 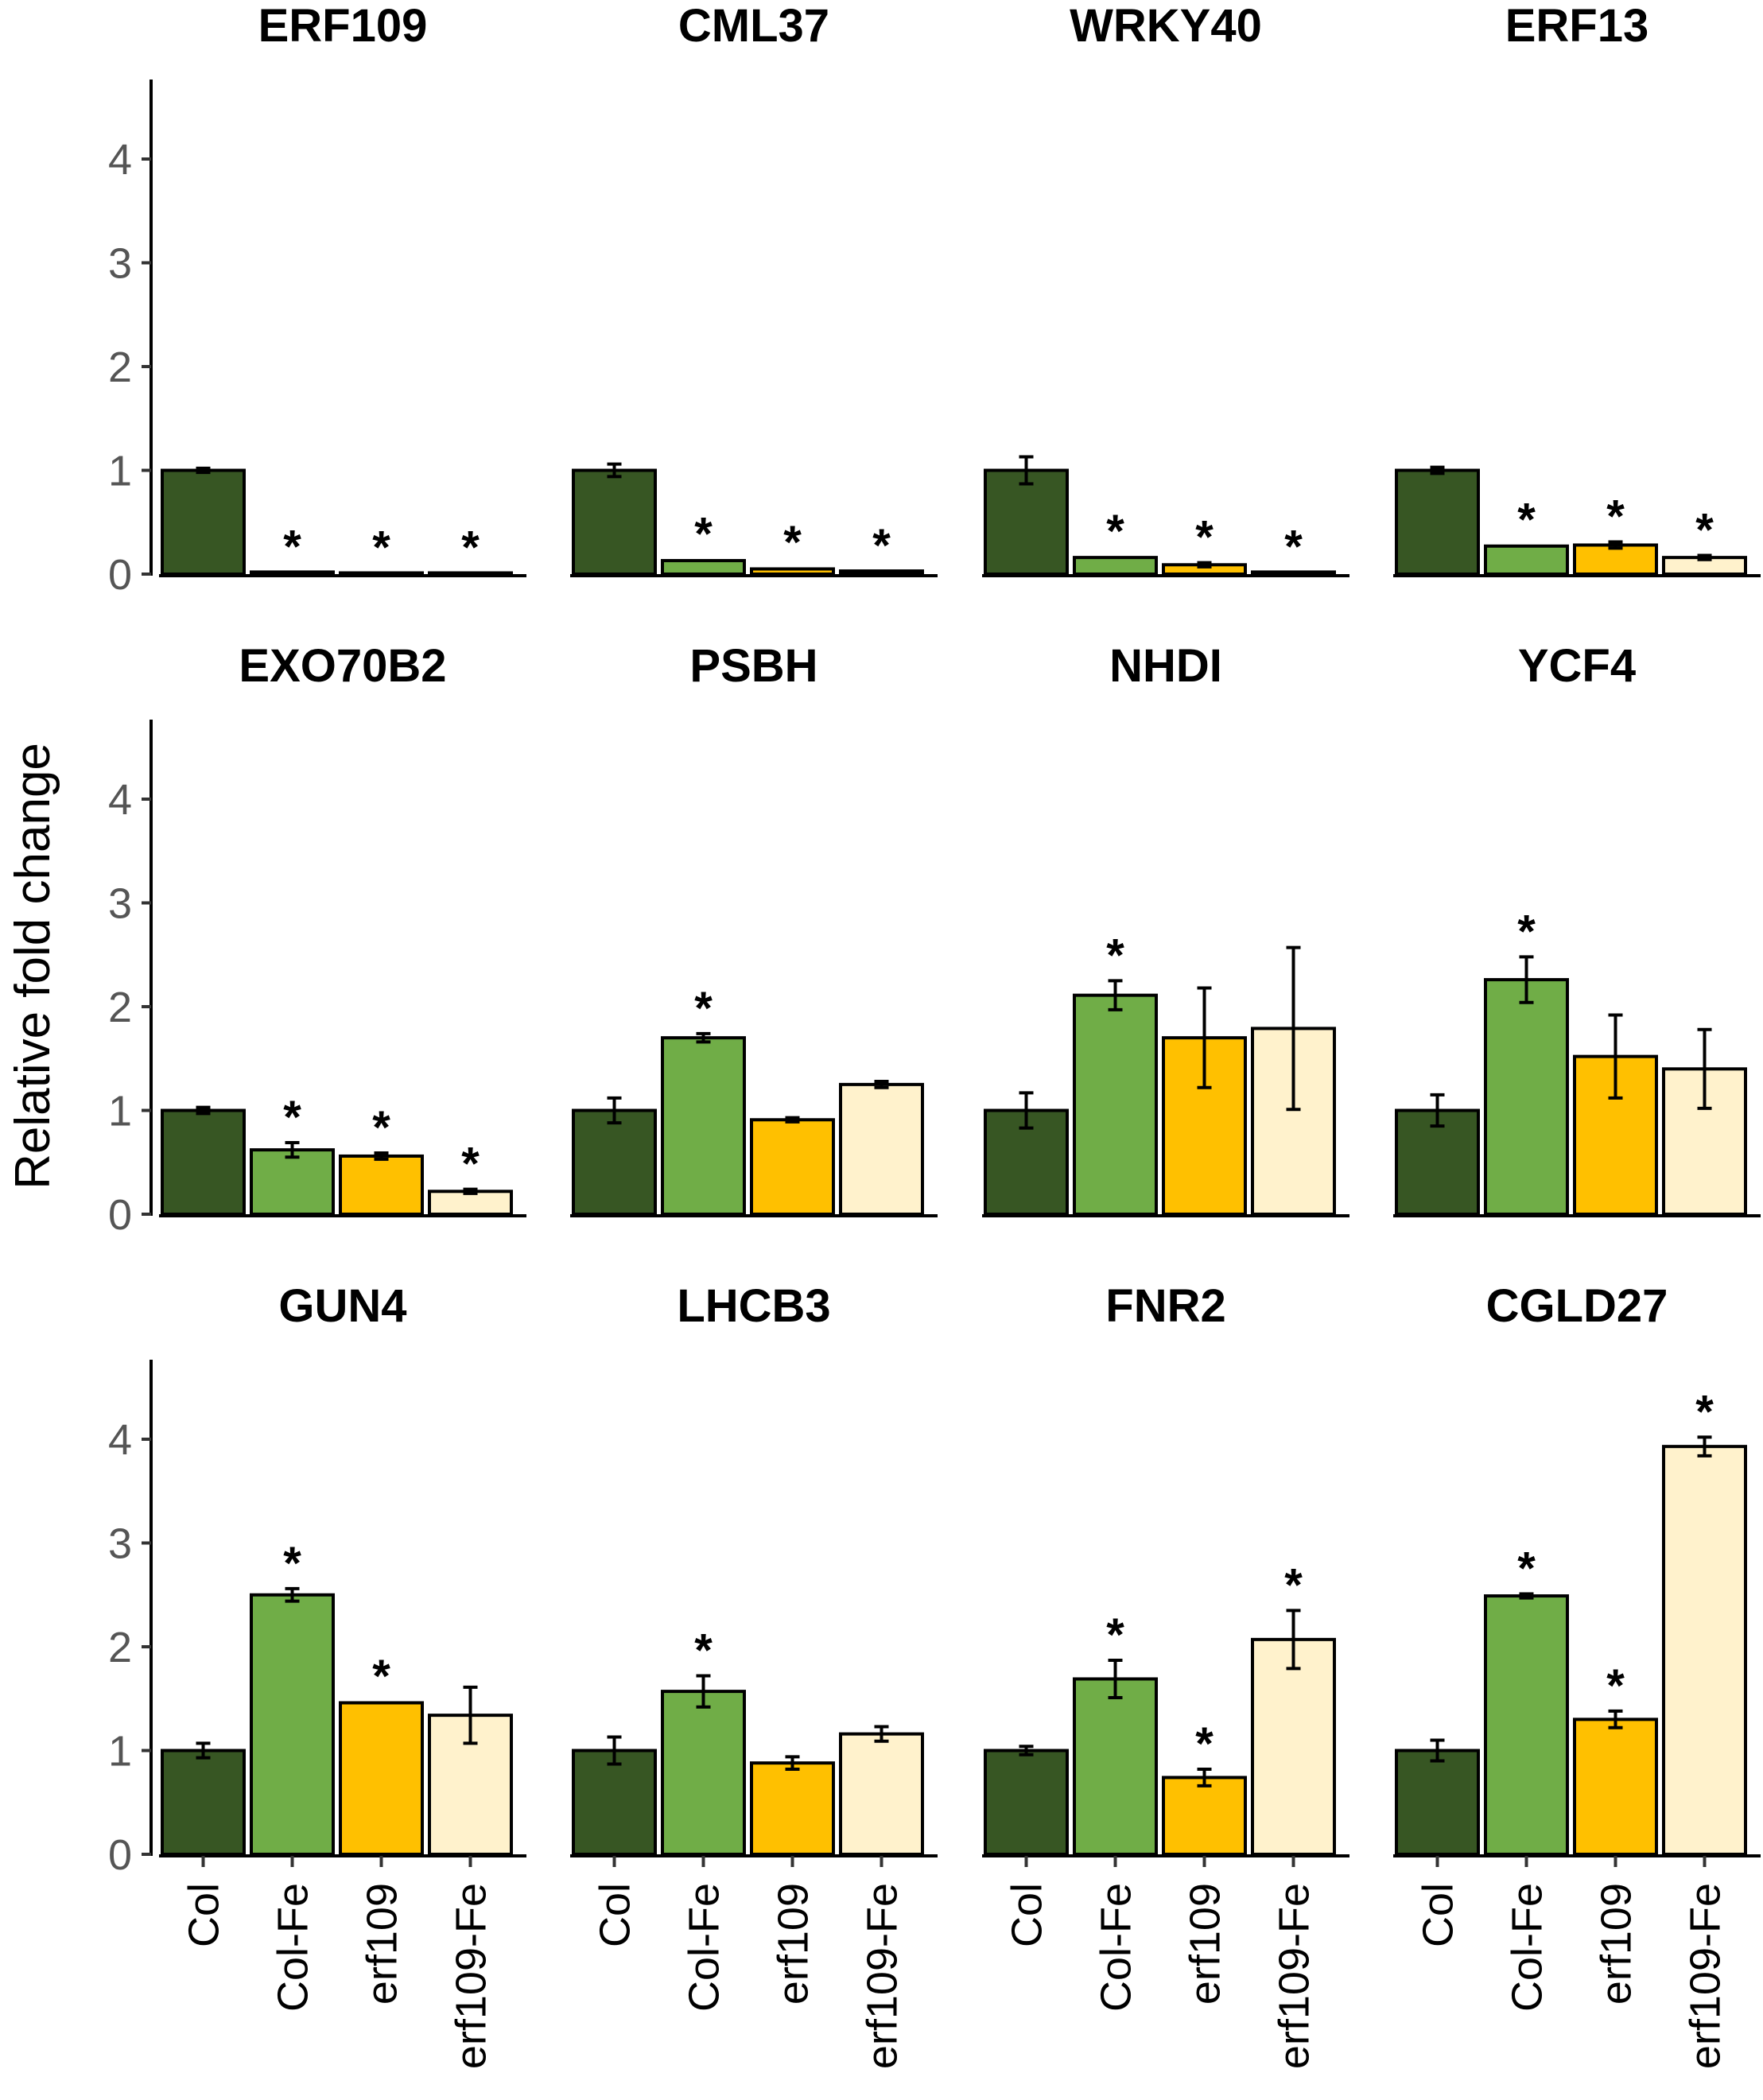 I want to click on panel-title: WRKY40, so click(x=1166, y=26).